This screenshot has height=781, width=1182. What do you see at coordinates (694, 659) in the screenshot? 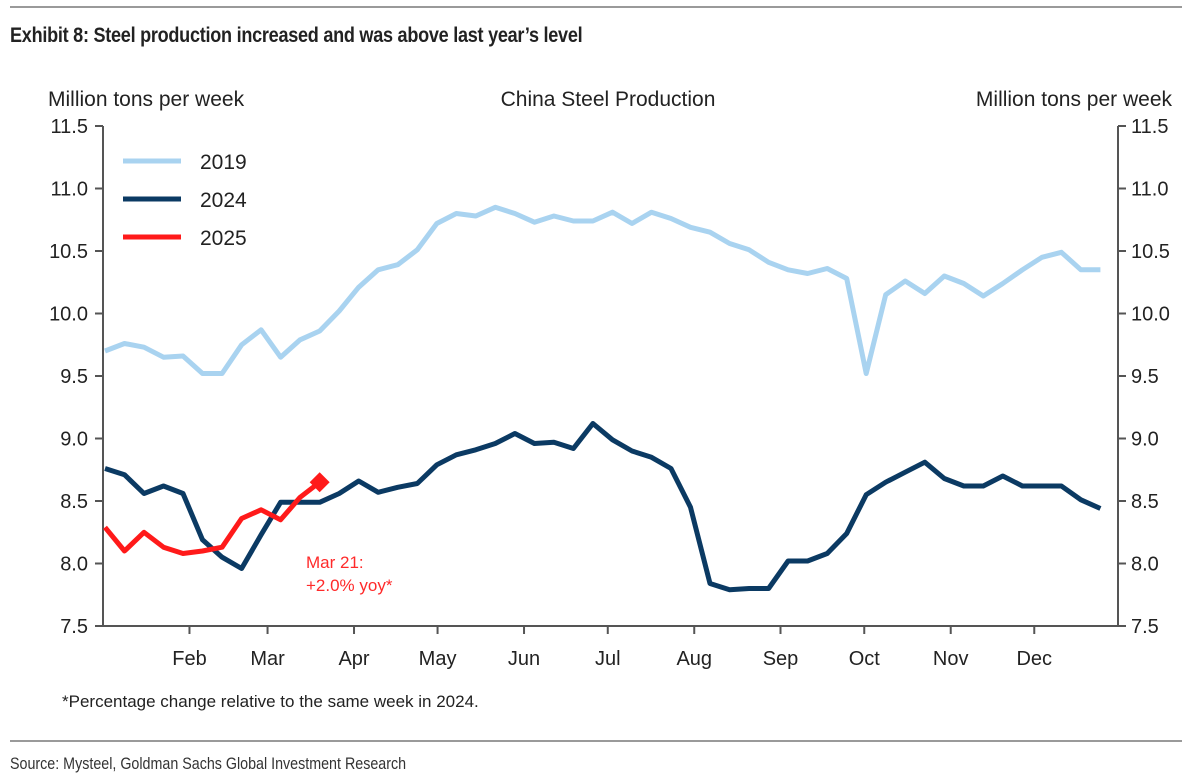
I see `x-tick-label: Aug` at bounding box center [694, 659].